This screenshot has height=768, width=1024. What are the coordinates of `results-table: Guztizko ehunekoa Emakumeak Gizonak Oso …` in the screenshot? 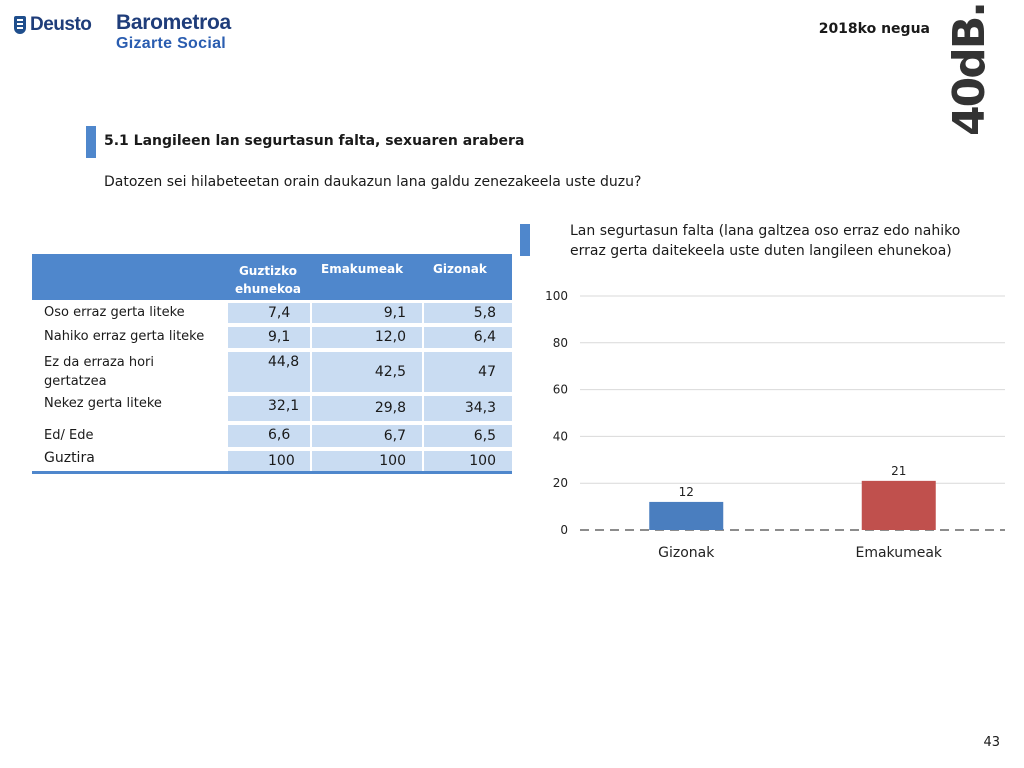 It's located at (272, 364).